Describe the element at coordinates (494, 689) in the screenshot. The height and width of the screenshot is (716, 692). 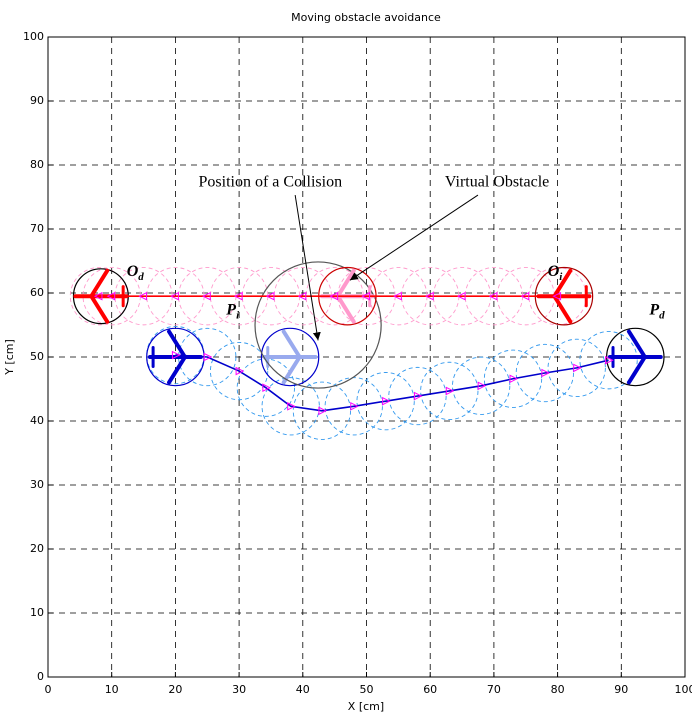
I see `x-tick-label: 70` at that location.